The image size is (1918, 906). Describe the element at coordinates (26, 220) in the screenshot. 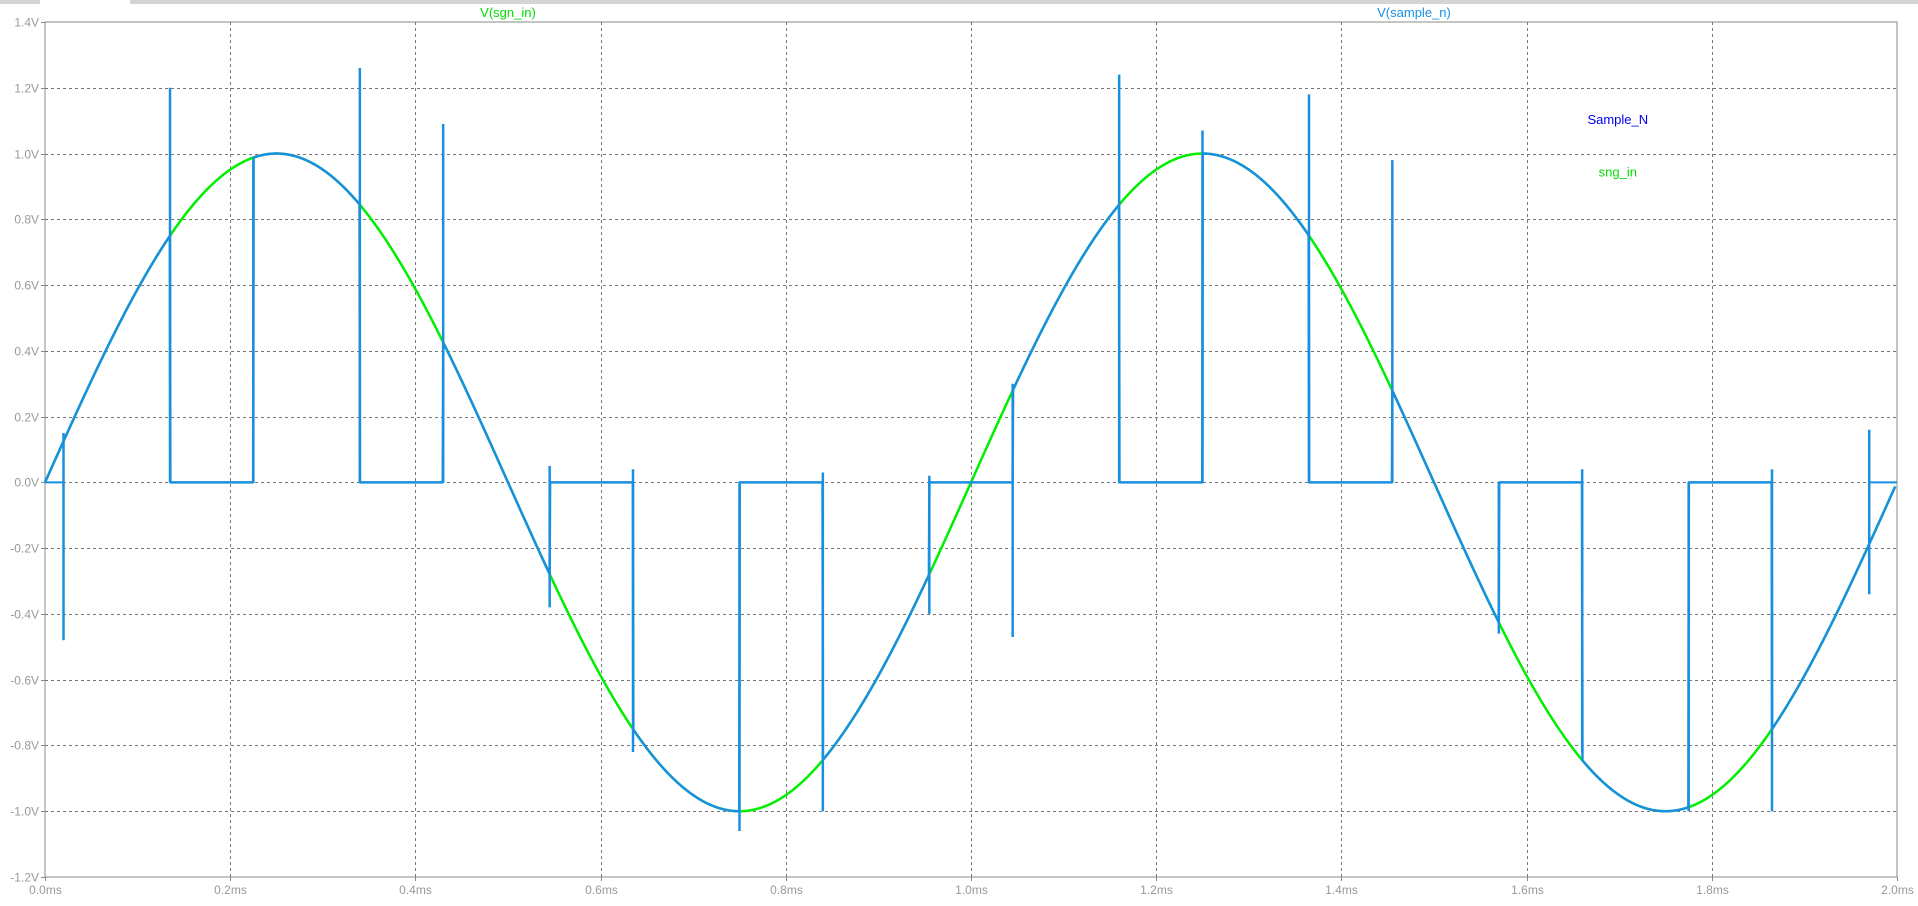

I see `y-tick-label: 0.8V` at that location.